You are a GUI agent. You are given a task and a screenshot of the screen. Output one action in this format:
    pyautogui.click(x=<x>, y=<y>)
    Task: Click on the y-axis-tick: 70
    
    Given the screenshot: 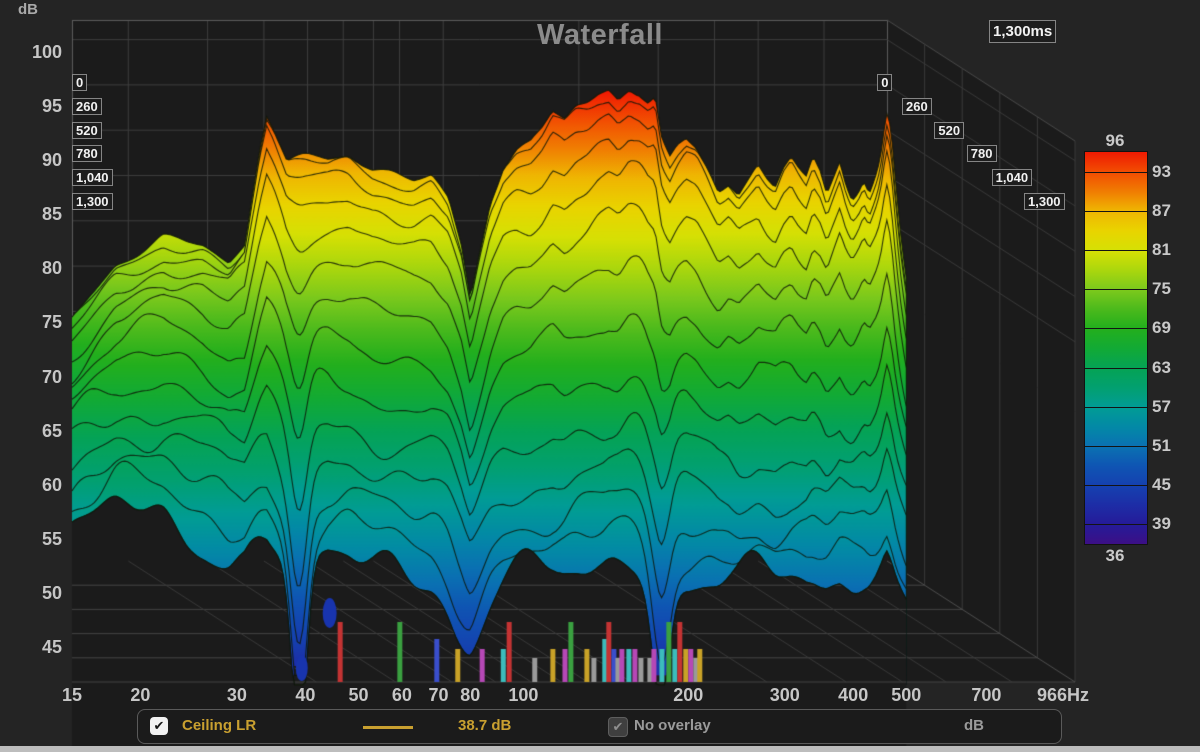 What is the action you would take?
    pyautogui.click(x=51, y=376)
    